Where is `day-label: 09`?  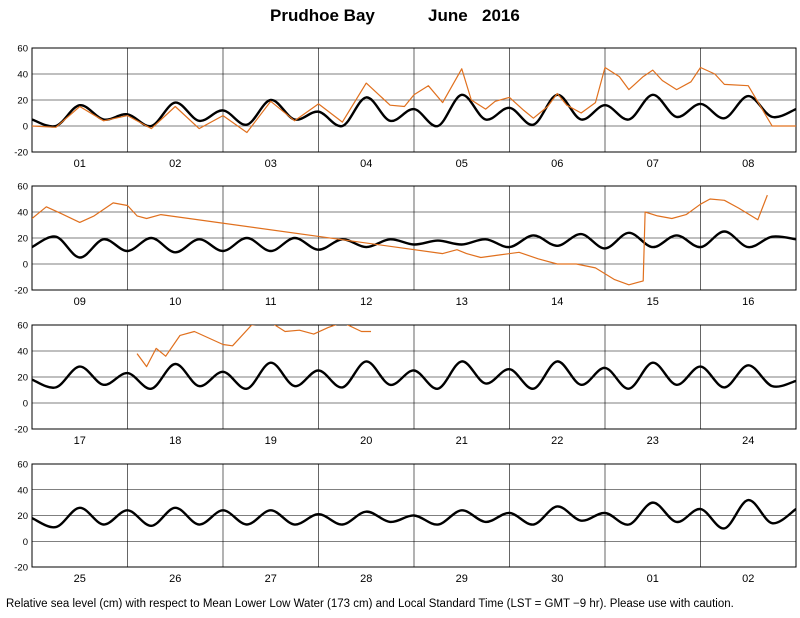 day-label: 09 is located at coordinates (80, 302).